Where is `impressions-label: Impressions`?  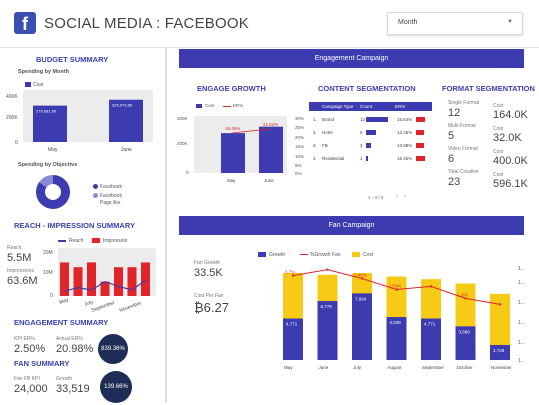 impressions-label: Impressions is located at coordinates (20, 271).